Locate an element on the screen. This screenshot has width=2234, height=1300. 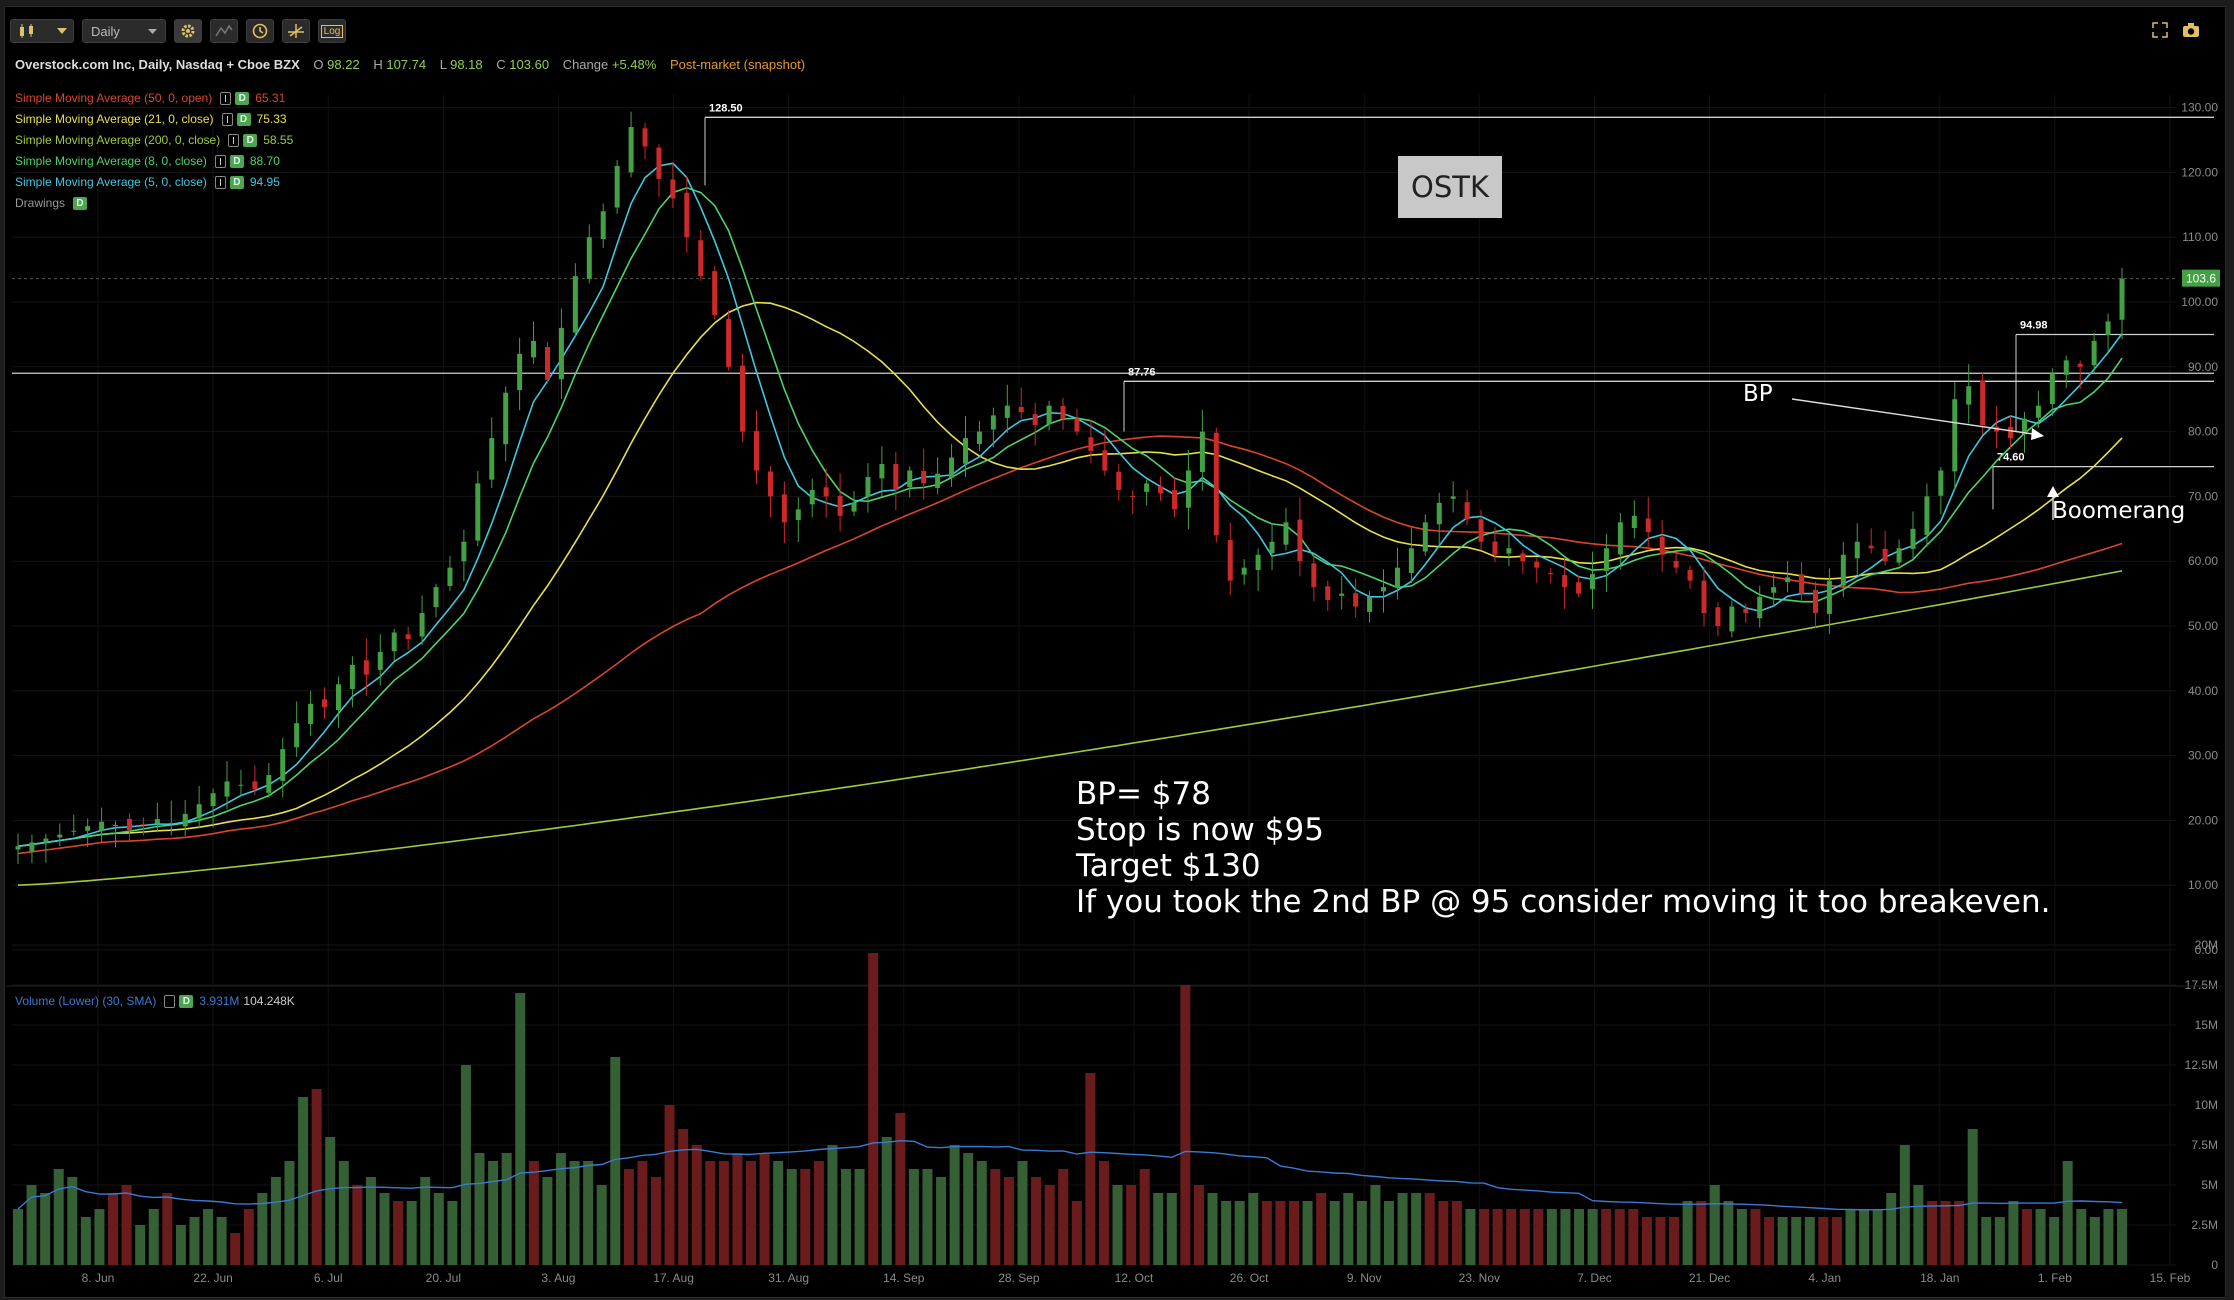
drawings-label: Drawings is located at coordinates (40, 203).